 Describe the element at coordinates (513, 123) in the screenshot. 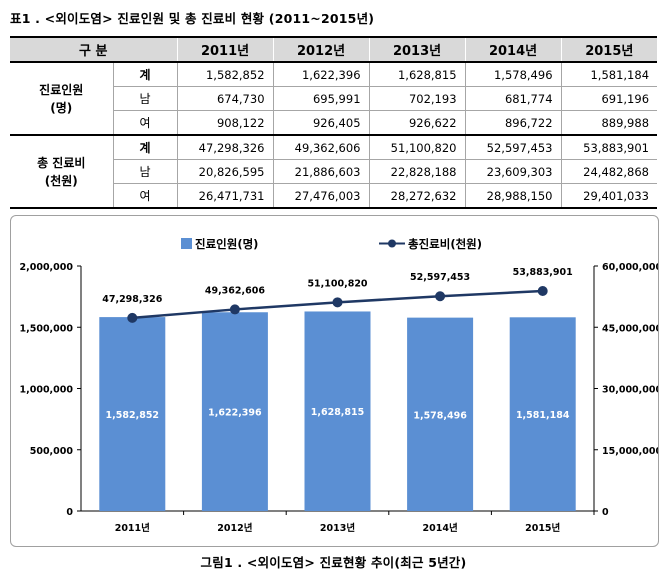

I see `table-cell: 896,722` at that location.